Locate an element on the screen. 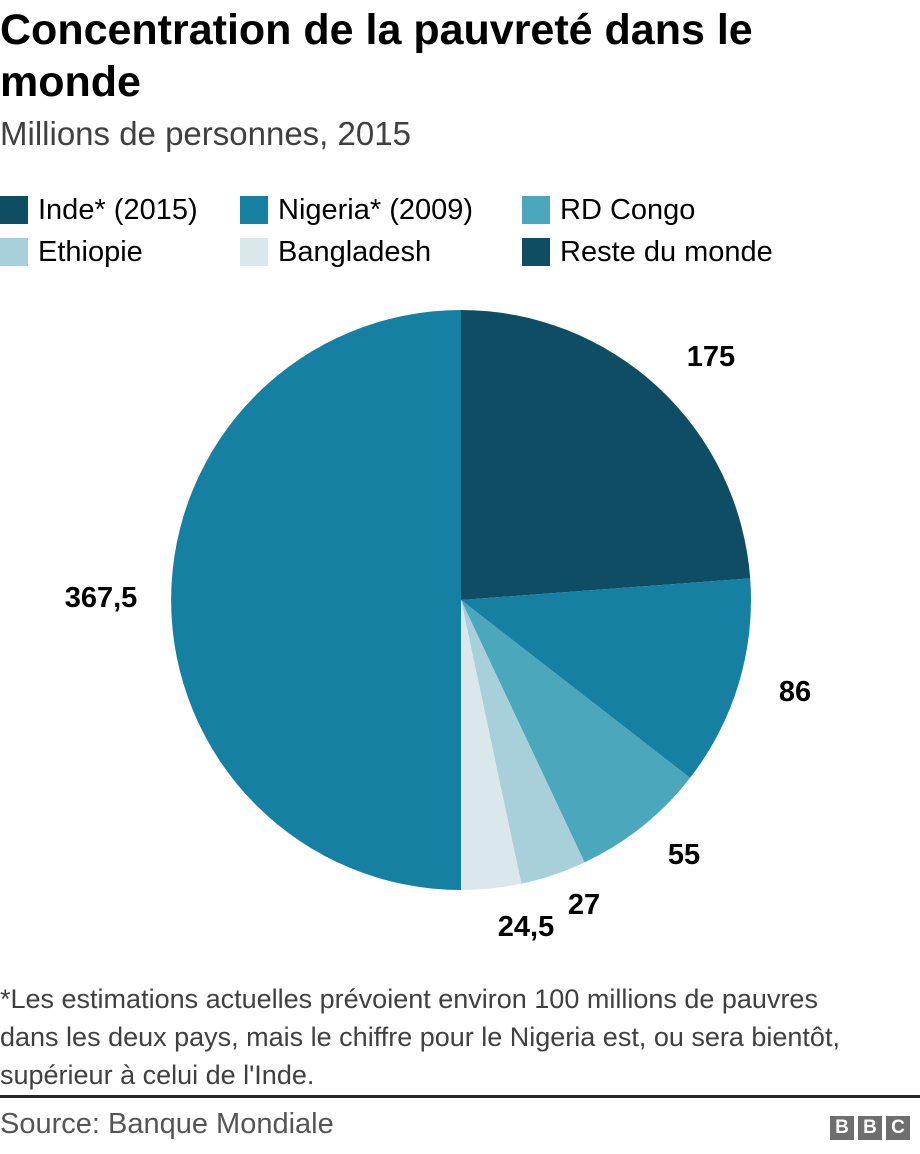 Image resolution: width=920 pixels, height=1154 pixels. pie-slice-rd-congo is located at coordinates (576, 731).